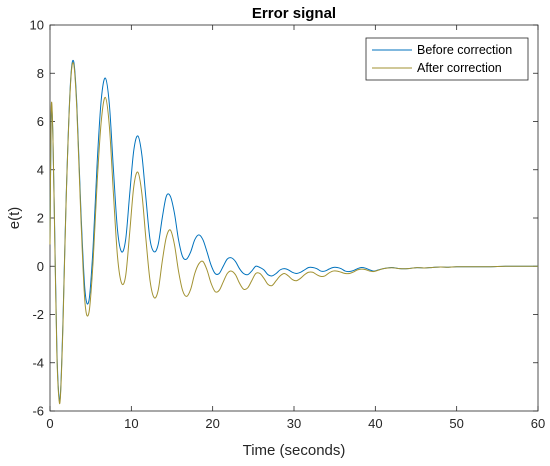 The width and height of the screenshot is (550, 466). Describe the element at coordinates (538, 423) in the screenshot. I see `x-tick-label: 60` at that location.